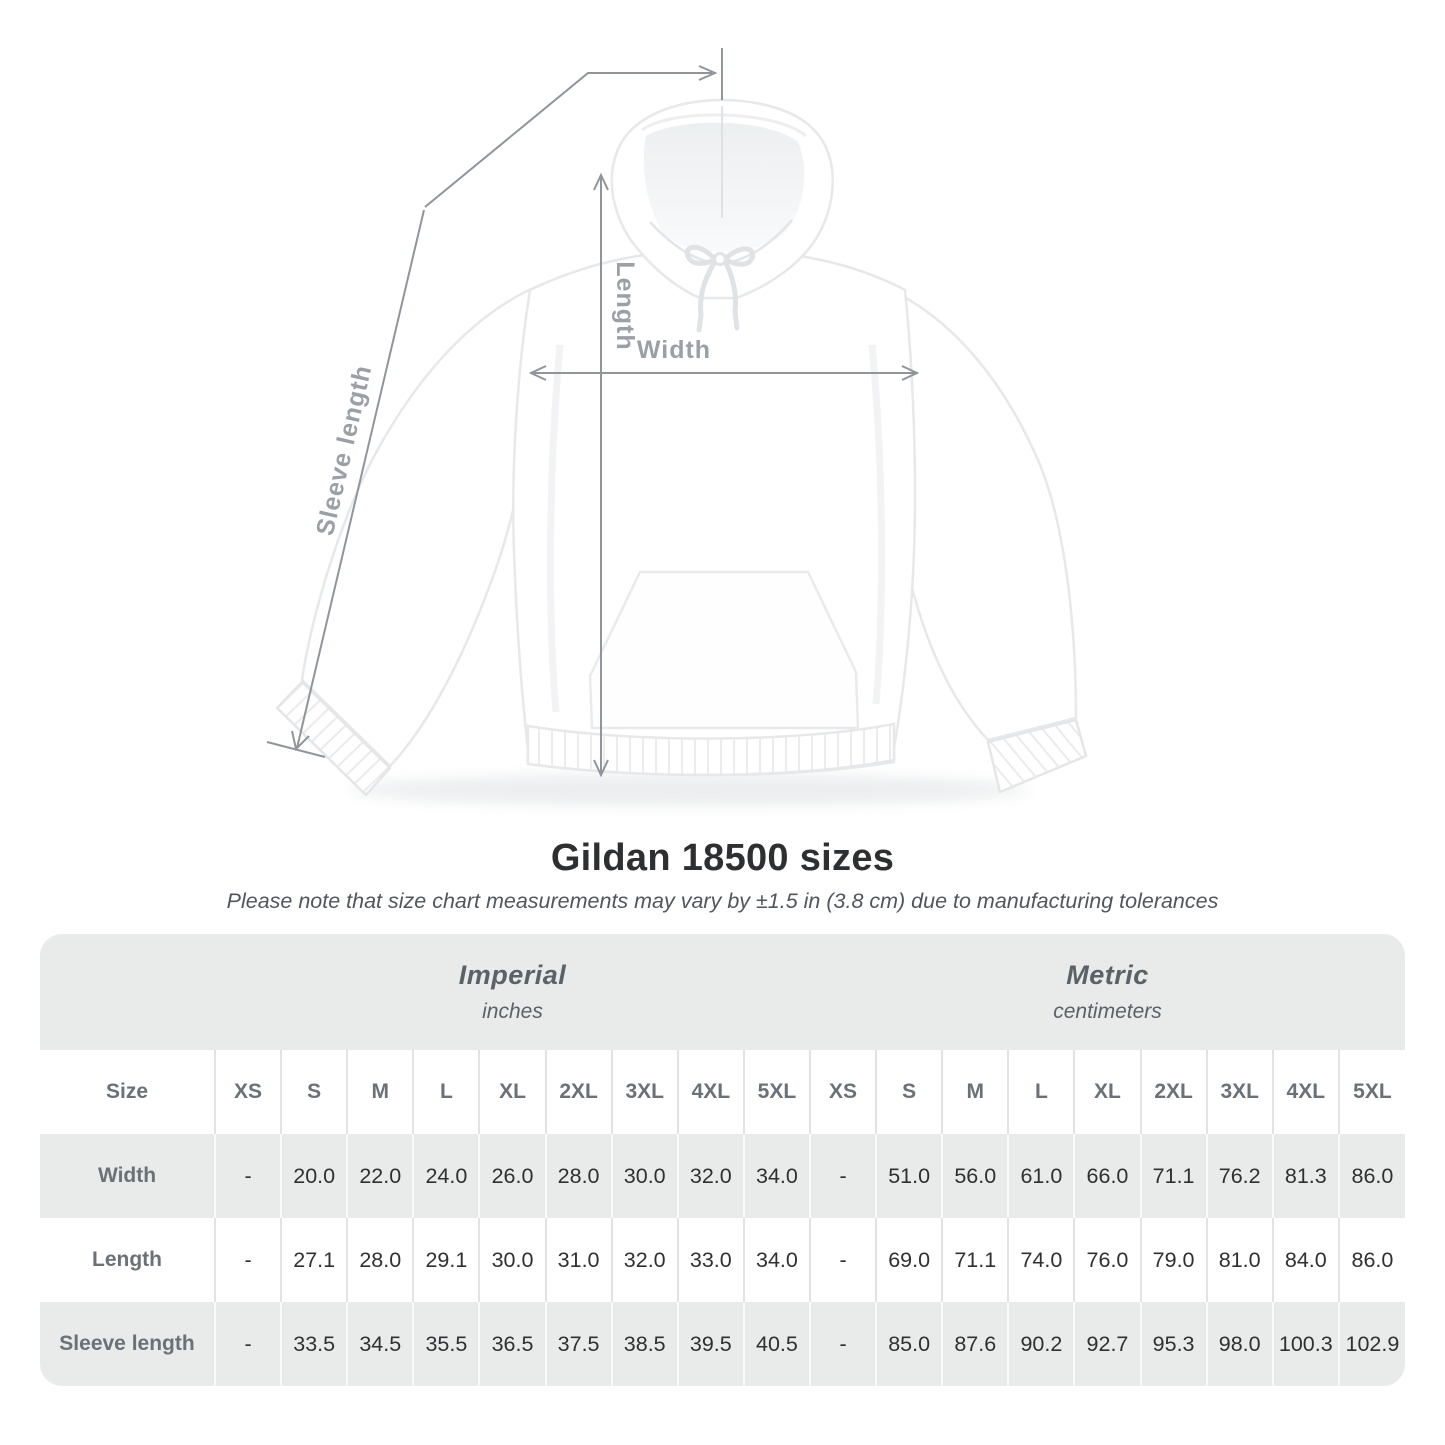 Image resolution: width=1445 pixels, height=1445 pixels. What do you see at coordinates (446, 1260) in the screenshot?
I see `value-cell: 29.1` at bounding box center [446, 1260].